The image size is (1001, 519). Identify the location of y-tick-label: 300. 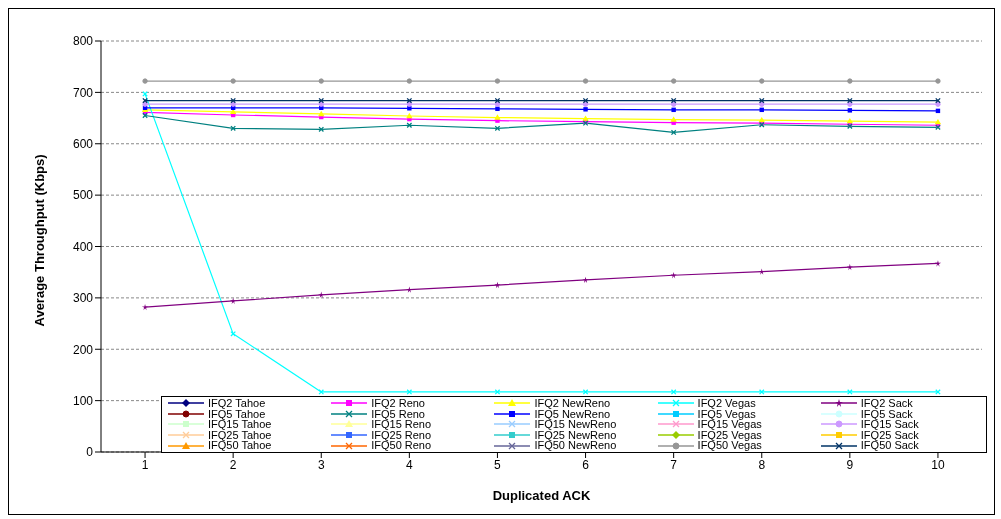
(83, 298).